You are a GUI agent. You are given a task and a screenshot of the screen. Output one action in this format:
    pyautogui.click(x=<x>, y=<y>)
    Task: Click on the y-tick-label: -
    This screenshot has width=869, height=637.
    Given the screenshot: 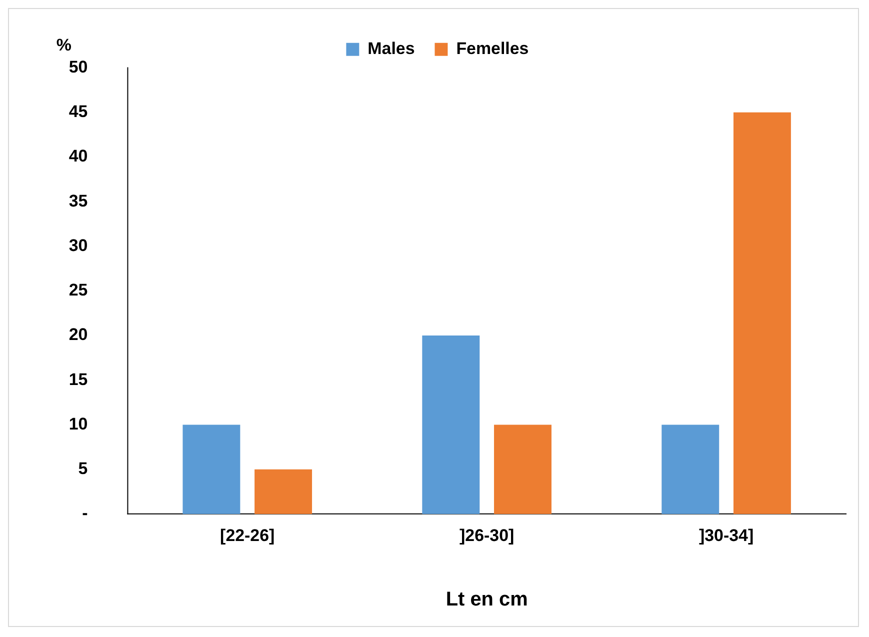 What is the action you would take?
    pyautogui.click(x=85, y=513)
    